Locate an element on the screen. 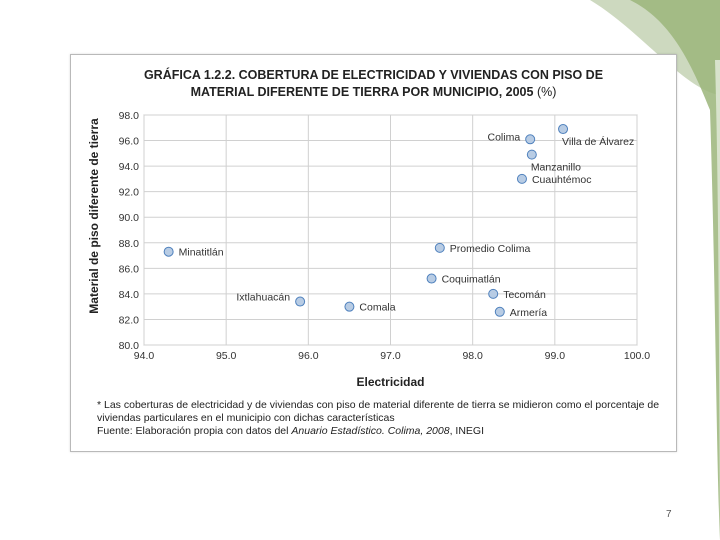  x-tick-label: 94.0 is located at coordinates (144, 356).